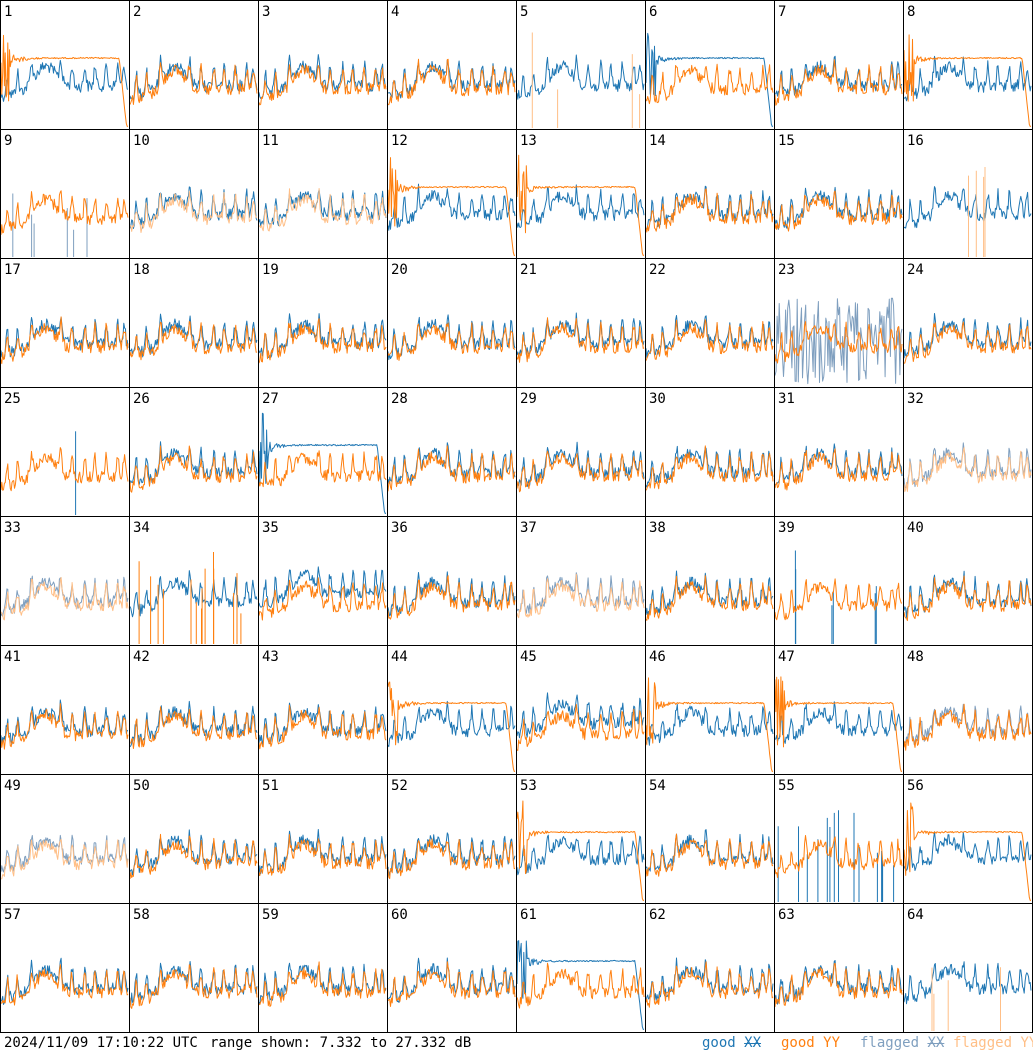  What do you see at coordinates (64, 853) in the screenshot?
I see `panel-49-xx-trace` at bounding box center [64, 853].